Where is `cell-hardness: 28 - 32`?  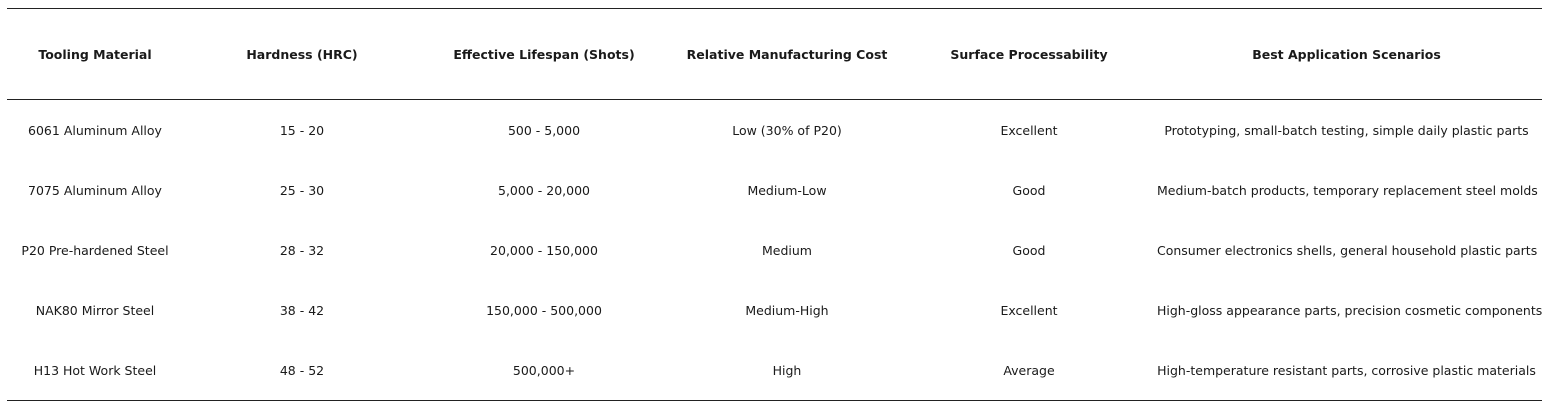 cell-hardness: 28 - 32 is located at coordinates (302, 250).